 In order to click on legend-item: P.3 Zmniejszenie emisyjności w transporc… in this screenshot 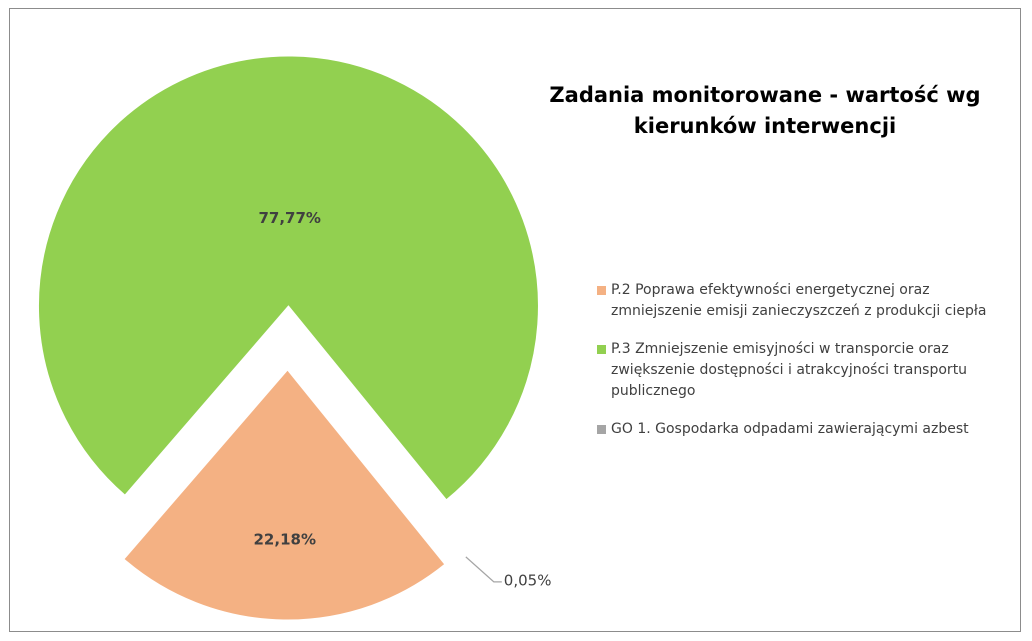, I will do `click(802, 370)`.